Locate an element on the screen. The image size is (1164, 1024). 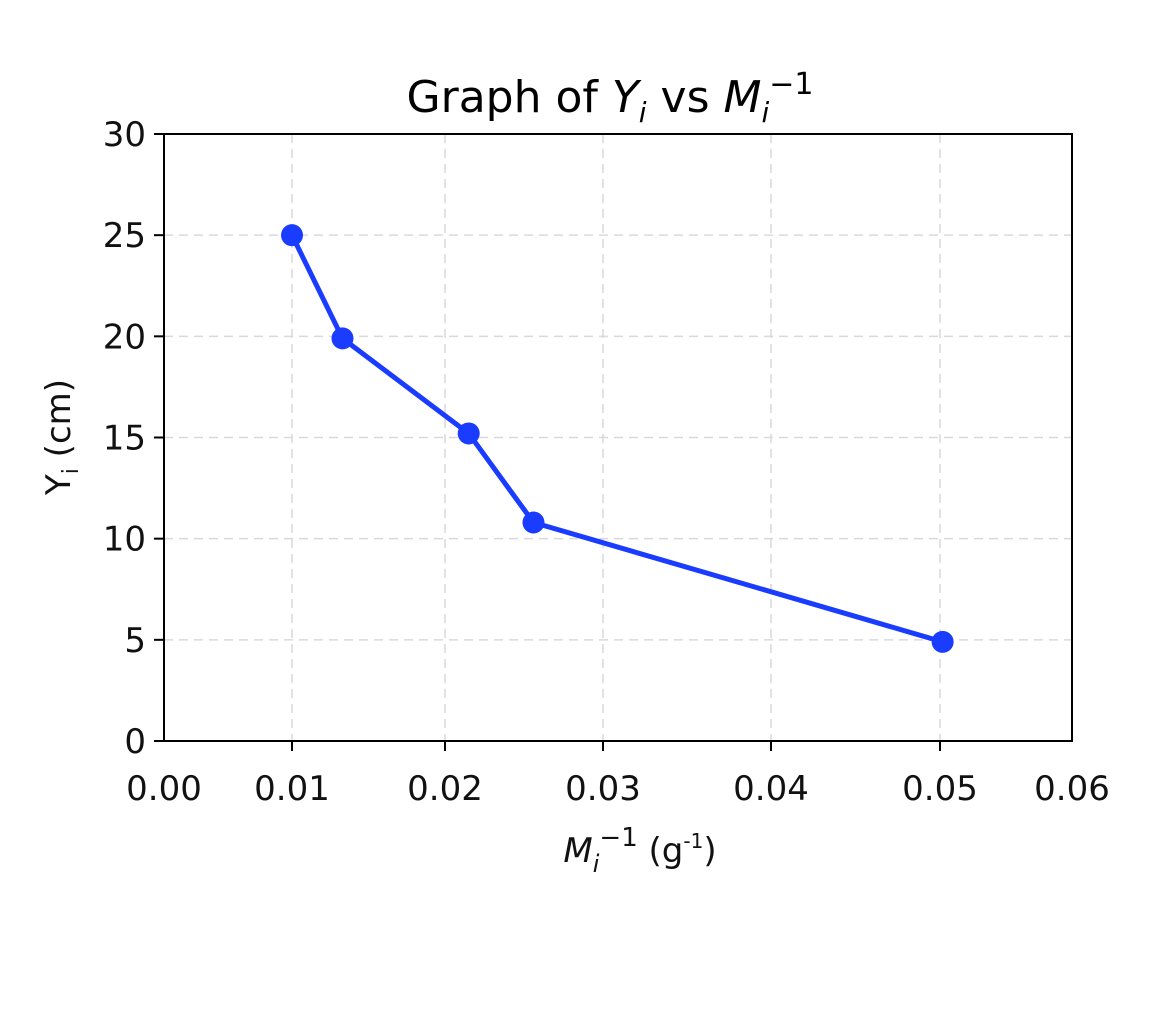
x-tick-label: 0.05 is located at coordinates (940, 789).